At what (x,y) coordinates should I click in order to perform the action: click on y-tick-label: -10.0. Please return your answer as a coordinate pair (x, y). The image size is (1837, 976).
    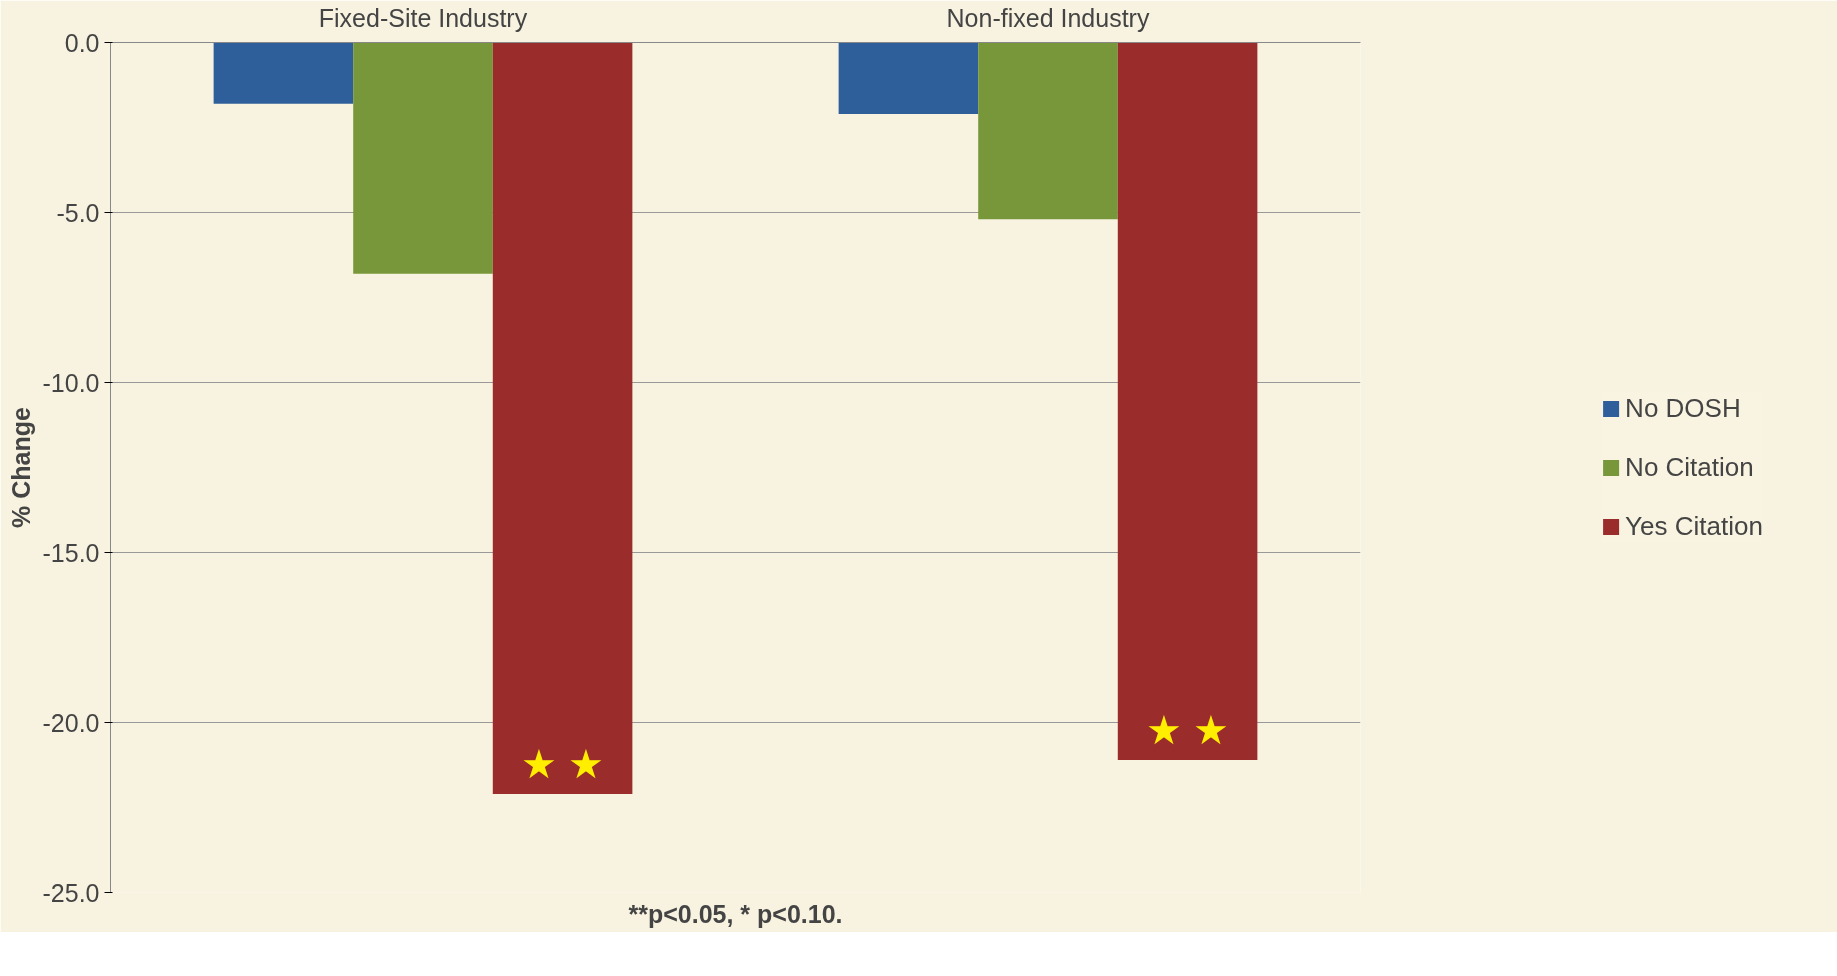
    Looking at the image, I should click on (71, 382).